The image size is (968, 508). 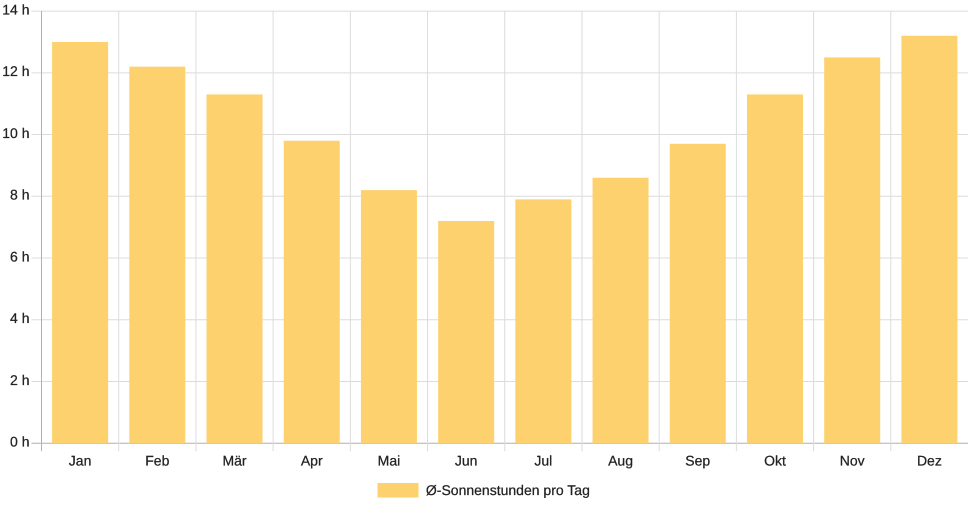 What do you see at coordinates (697, 461) in the screenshot?
I see `svg-text: Sep` at bounding box center [697, 461].